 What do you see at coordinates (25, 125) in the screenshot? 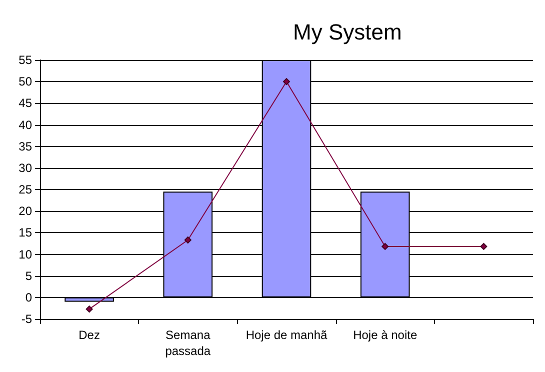
I see `y-tick-label: 40` at bounding box center [25, 125].